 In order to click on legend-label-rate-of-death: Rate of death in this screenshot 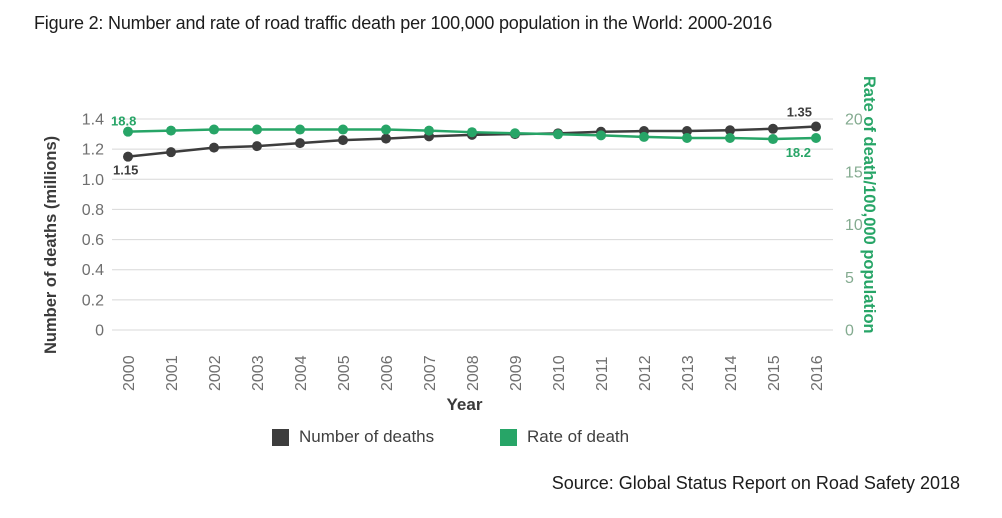, I will do `click(578, 436)`.